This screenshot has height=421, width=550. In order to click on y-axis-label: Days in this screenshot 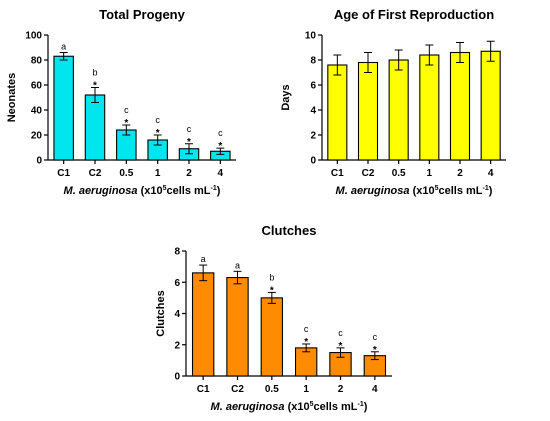, I will do `click(286, 97)`.